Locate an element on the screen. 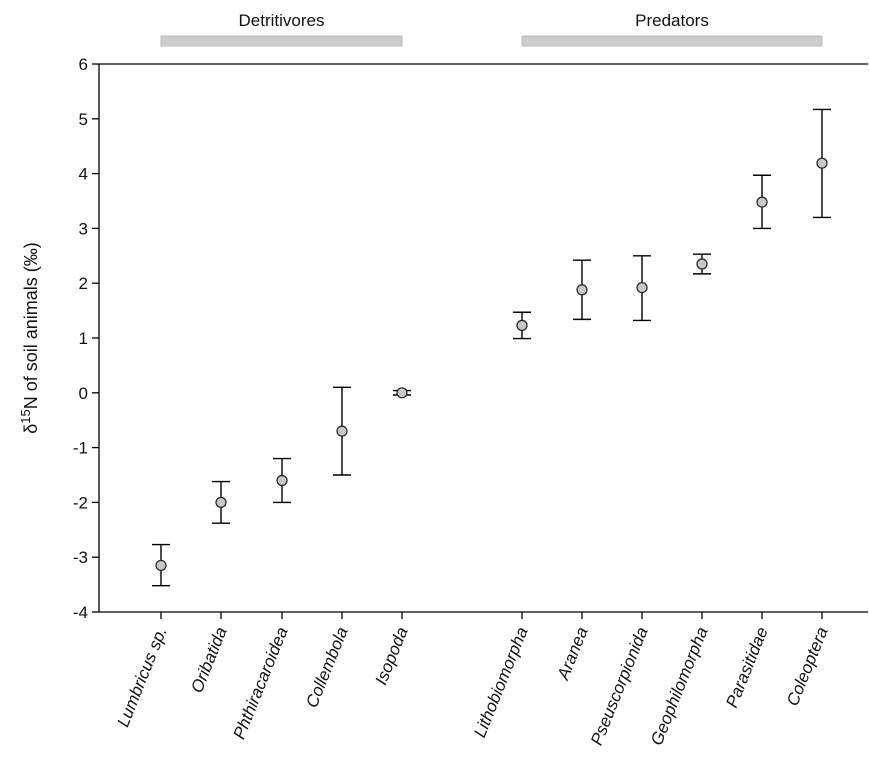 The height and width of the screenshot is (781, 869). category-label: Aranea is located at coordinates (572, 653).